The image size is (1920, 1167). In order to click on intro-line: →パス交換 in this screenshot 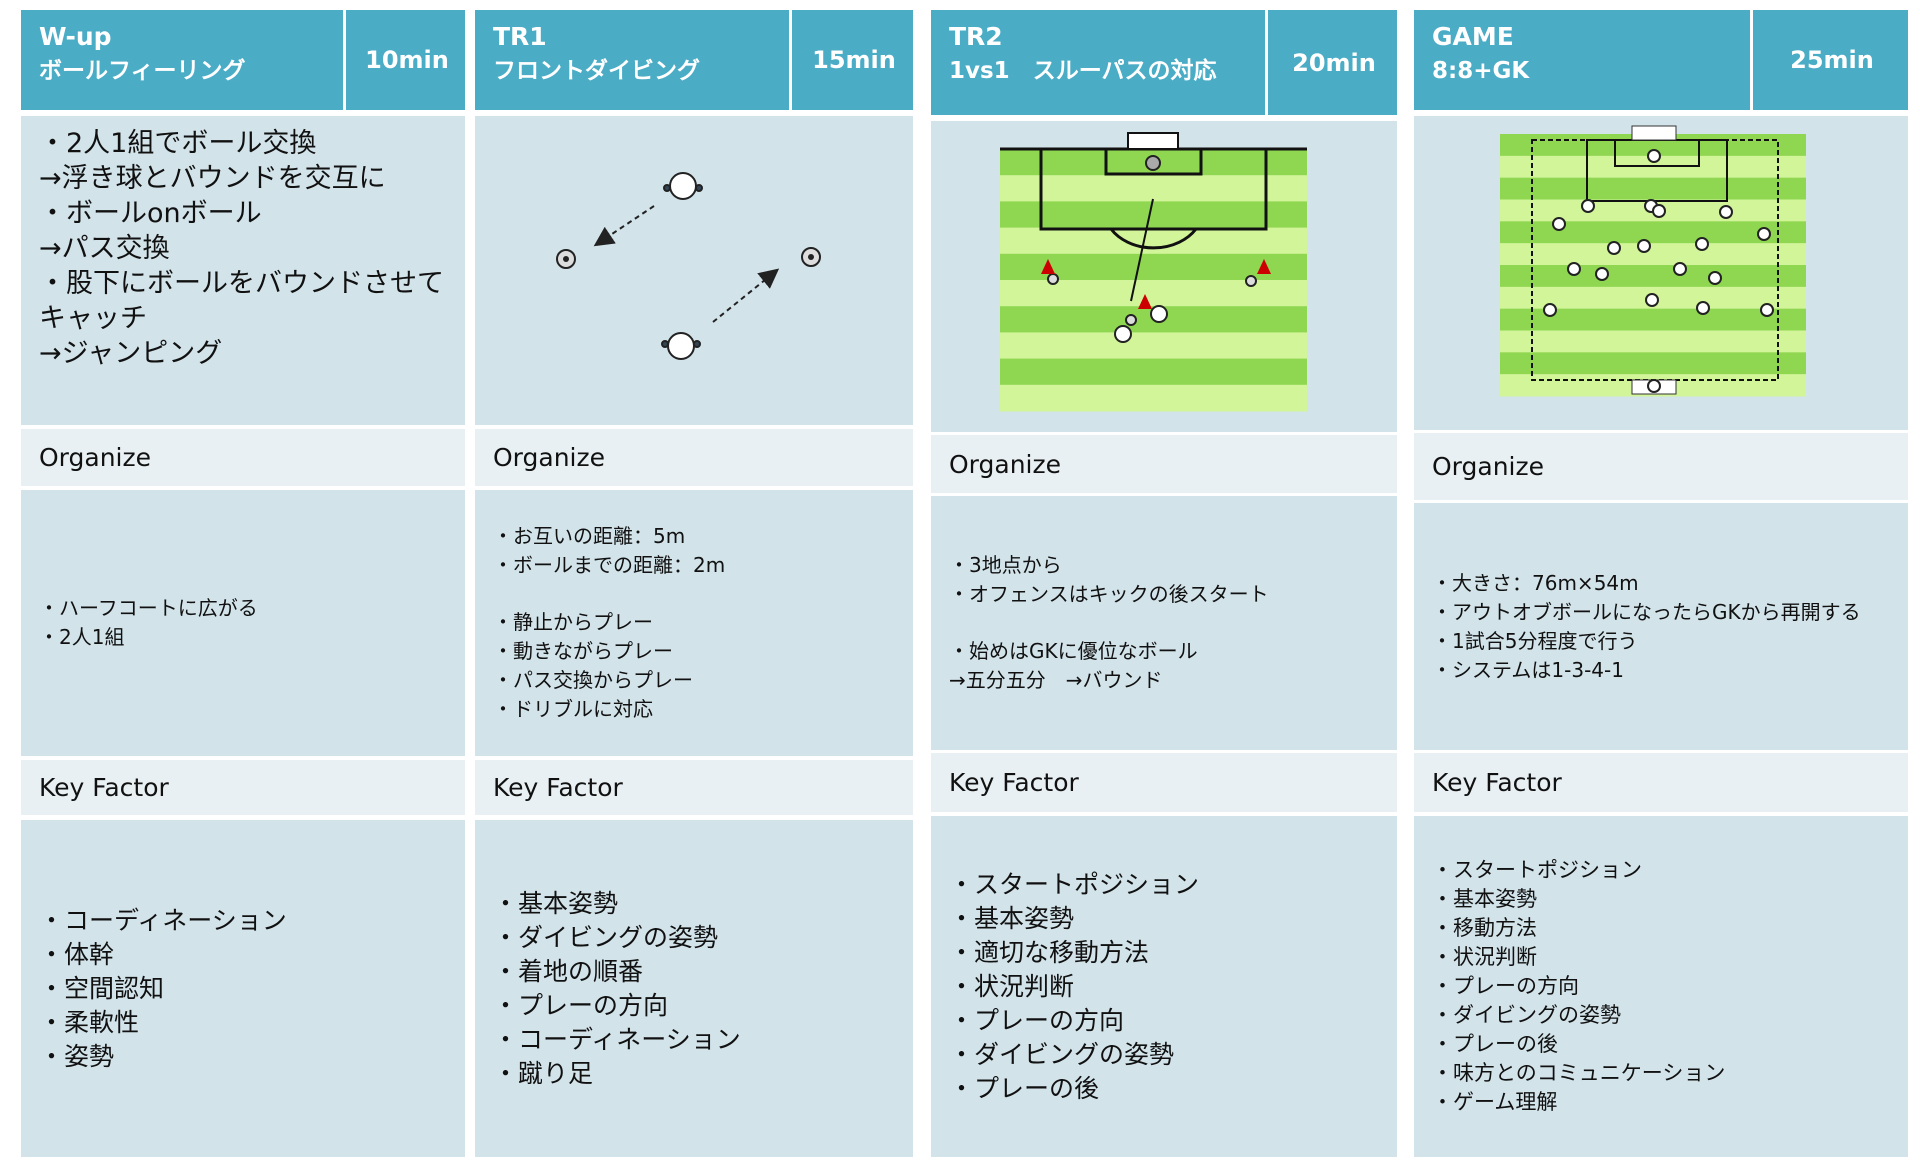, I will do `click(104, 248)`.